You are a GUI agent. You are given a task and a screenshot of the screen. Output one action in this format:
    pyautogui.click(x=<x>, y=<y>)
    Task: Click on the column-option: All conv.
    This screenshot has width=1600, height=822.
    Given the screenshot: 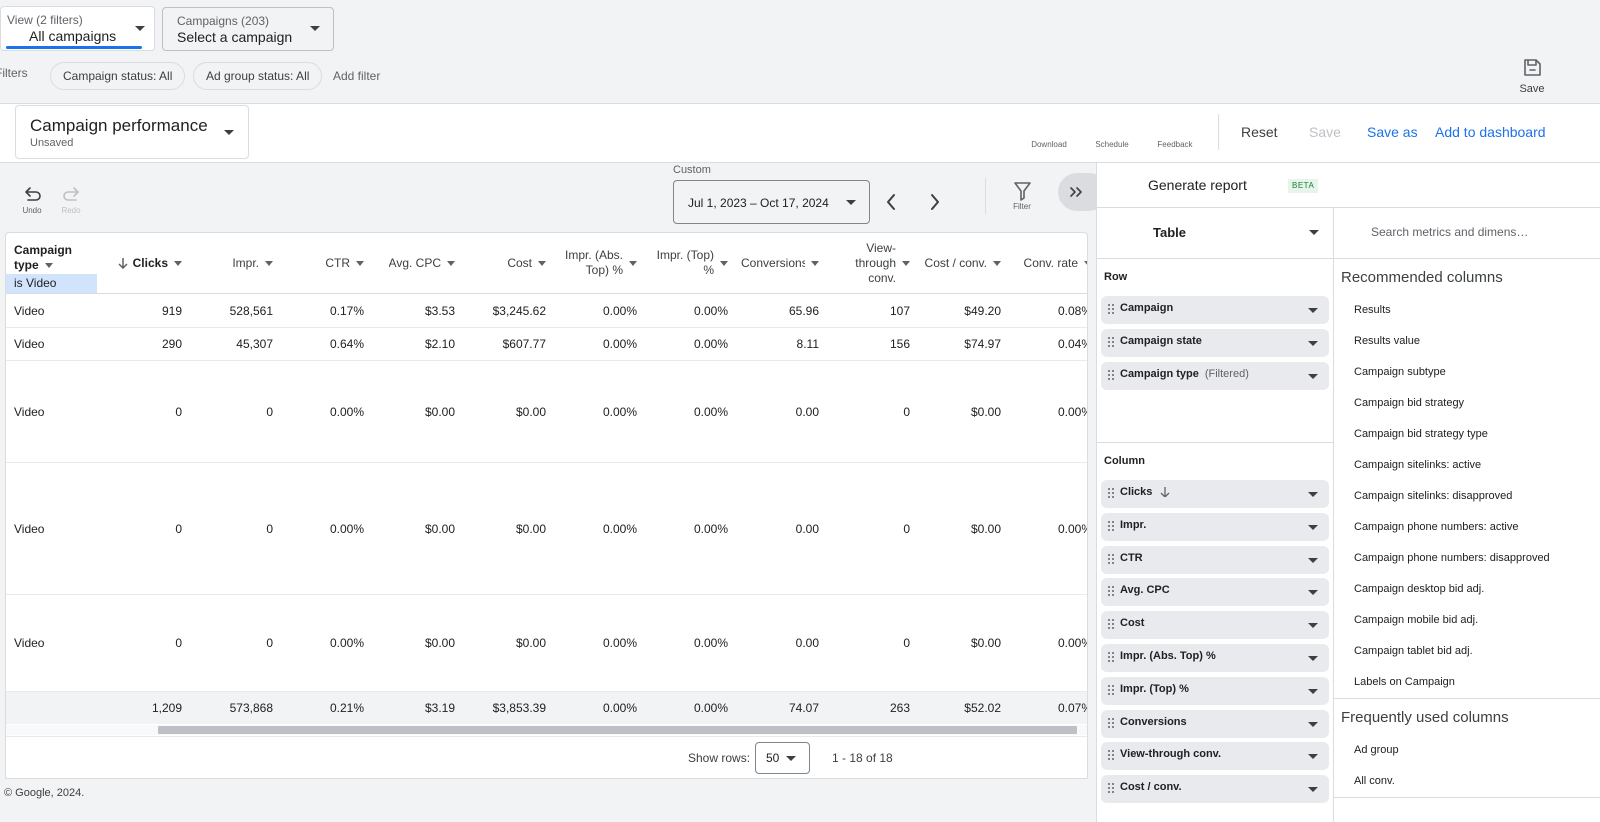 What is the action you would take?
    pyautogui.click(x=1374, y=781)
    